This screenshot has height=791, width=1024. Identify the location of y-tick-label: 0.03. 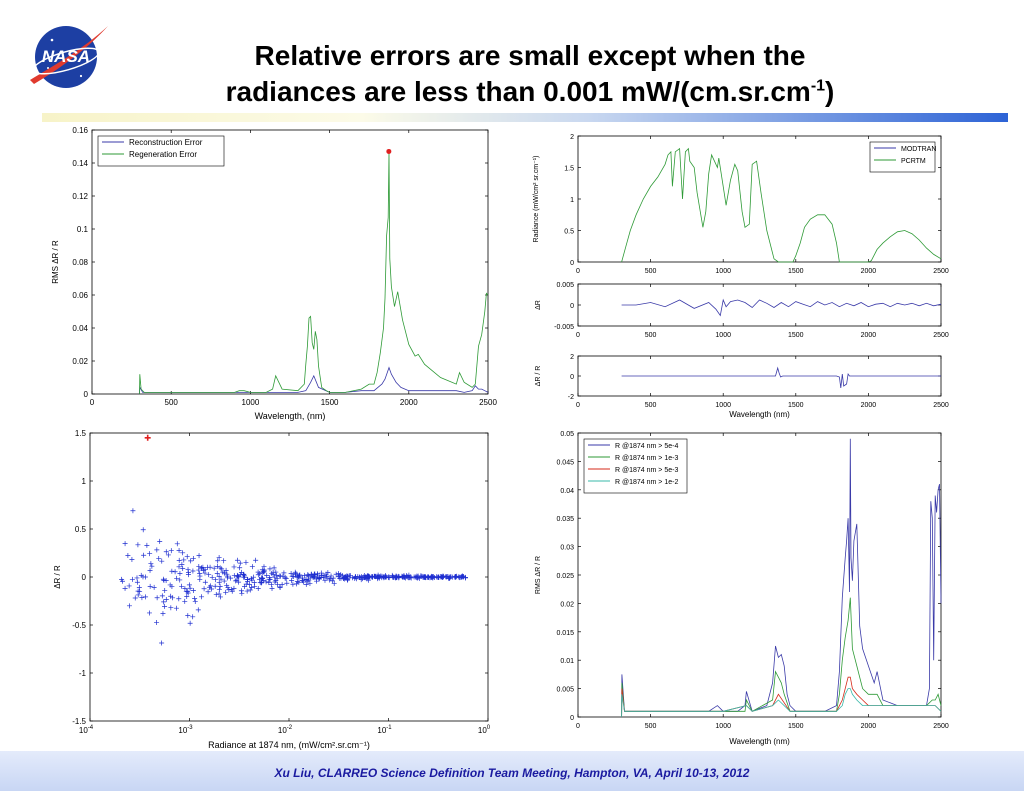
(567, 548).